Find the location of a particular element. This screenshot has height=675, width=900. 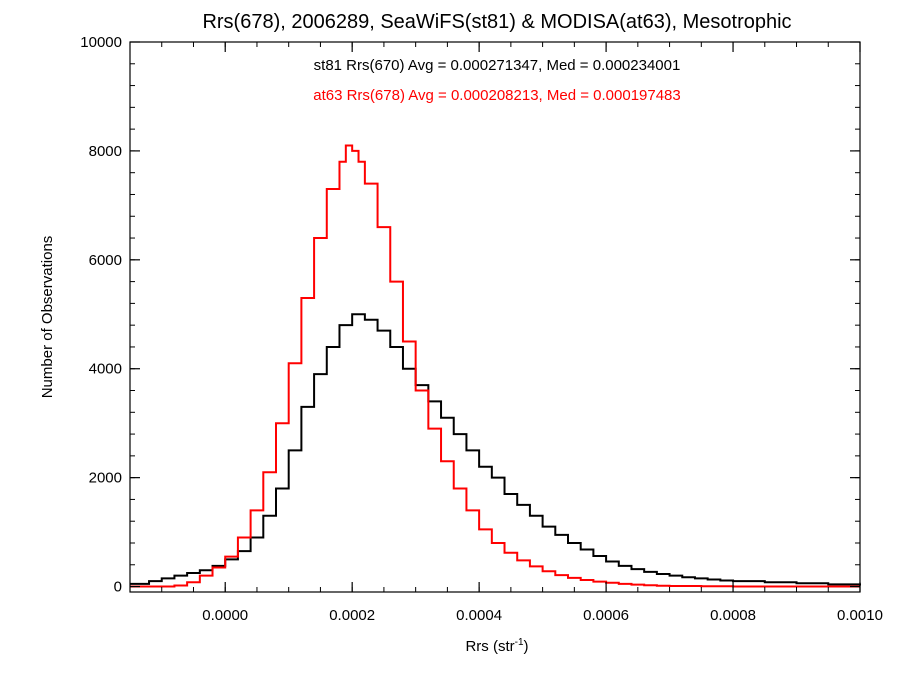

x-tick-label: 0.0008 is located at coordinates (733, 615).